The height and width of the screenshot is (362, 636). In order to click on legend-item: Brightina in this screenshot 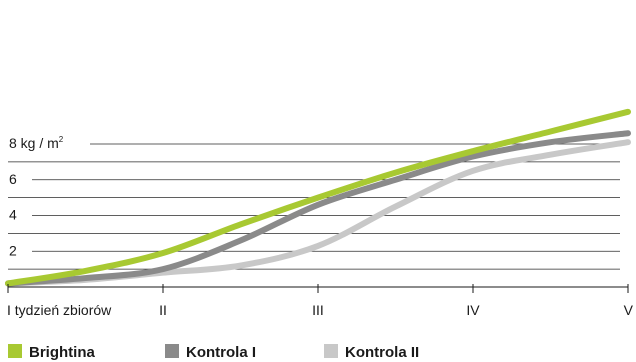, I will do `click(51, 352)`.